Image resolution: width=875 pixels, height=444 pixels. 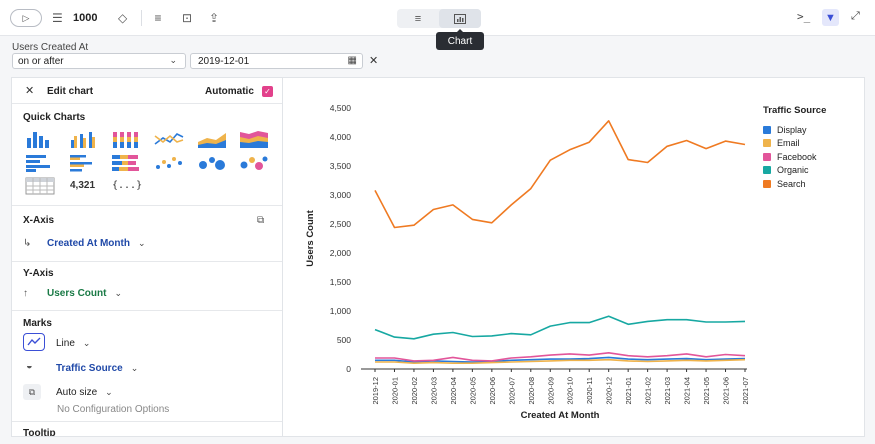 What do you see at coordinates (169, 163) in the screenshot?
I see `quick-chart-scatter-icon` at bounding box center [169, 163].